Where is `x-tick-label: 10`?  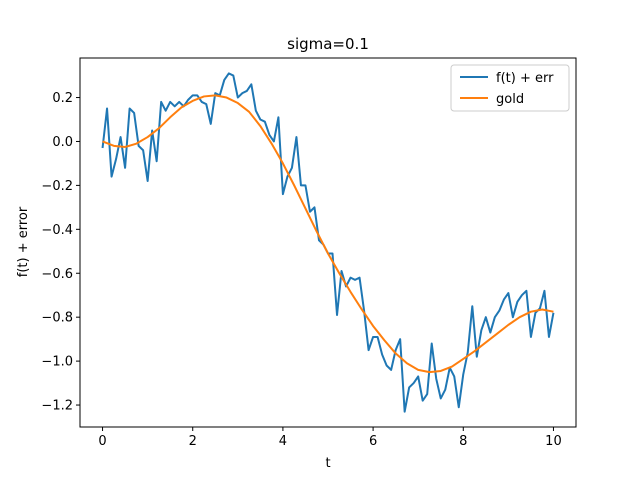
x-tick-label: 10 is located at coordinates (553, 441).